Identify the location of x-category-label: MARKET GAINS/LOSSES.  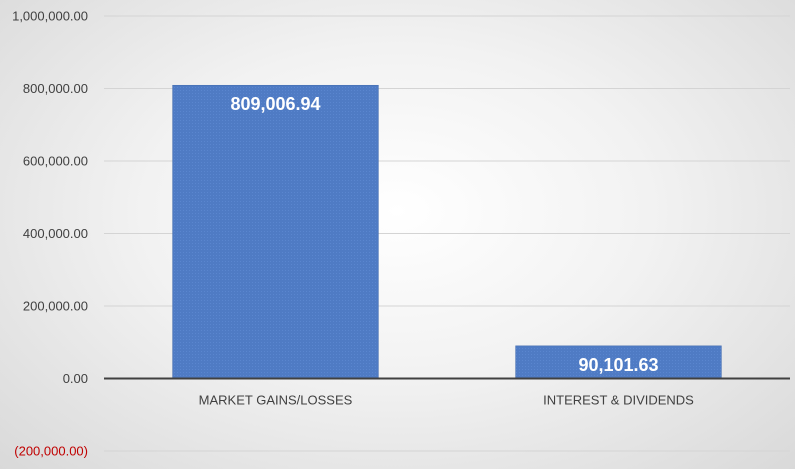
(276, 400).